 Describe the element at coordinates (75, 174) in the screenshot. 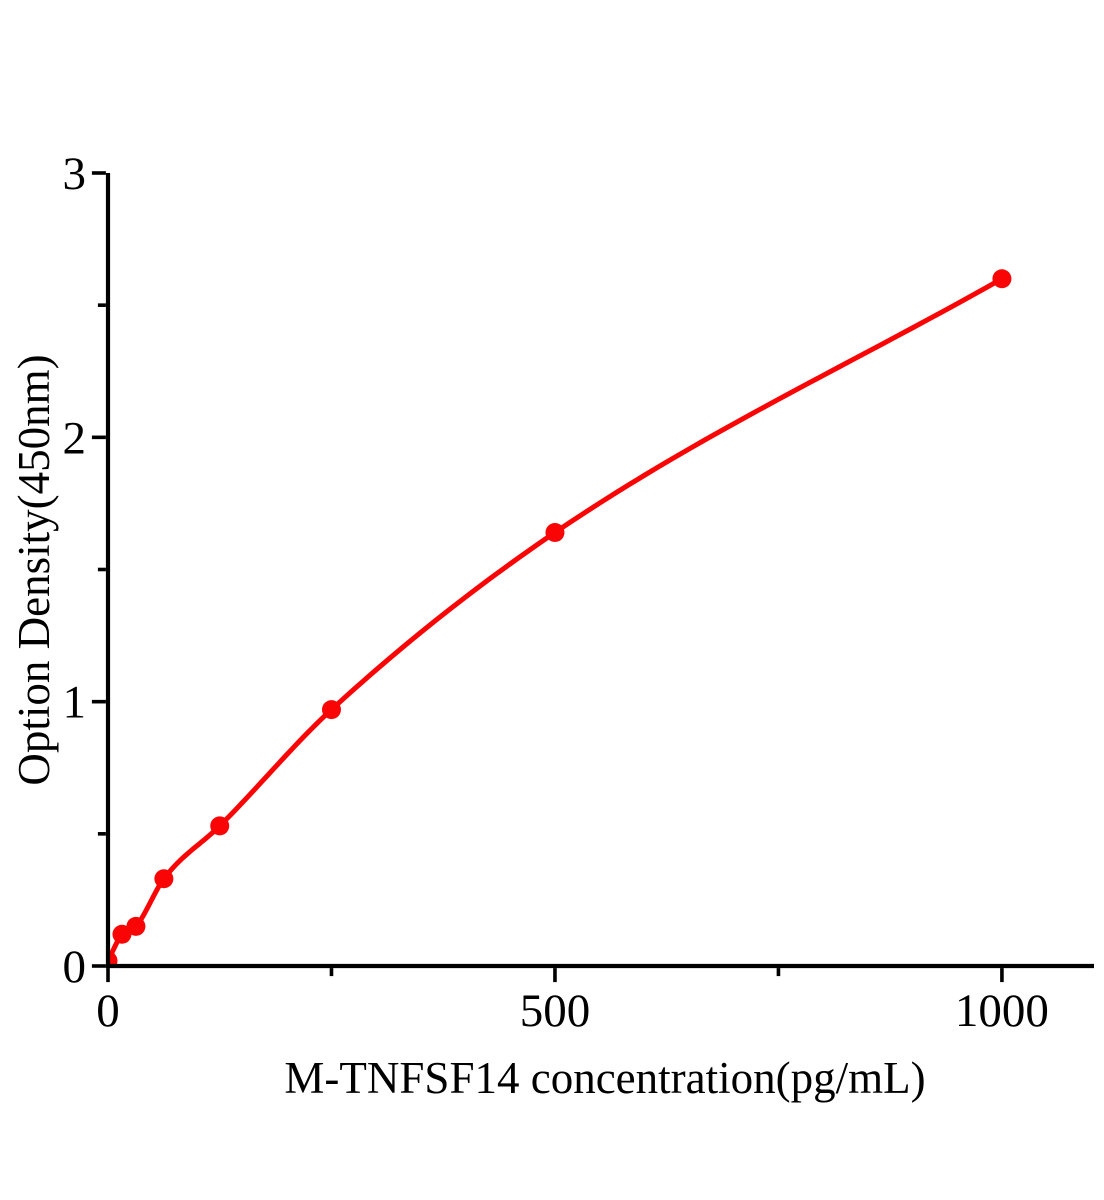

I see `y-tick-label: 3` at that location.